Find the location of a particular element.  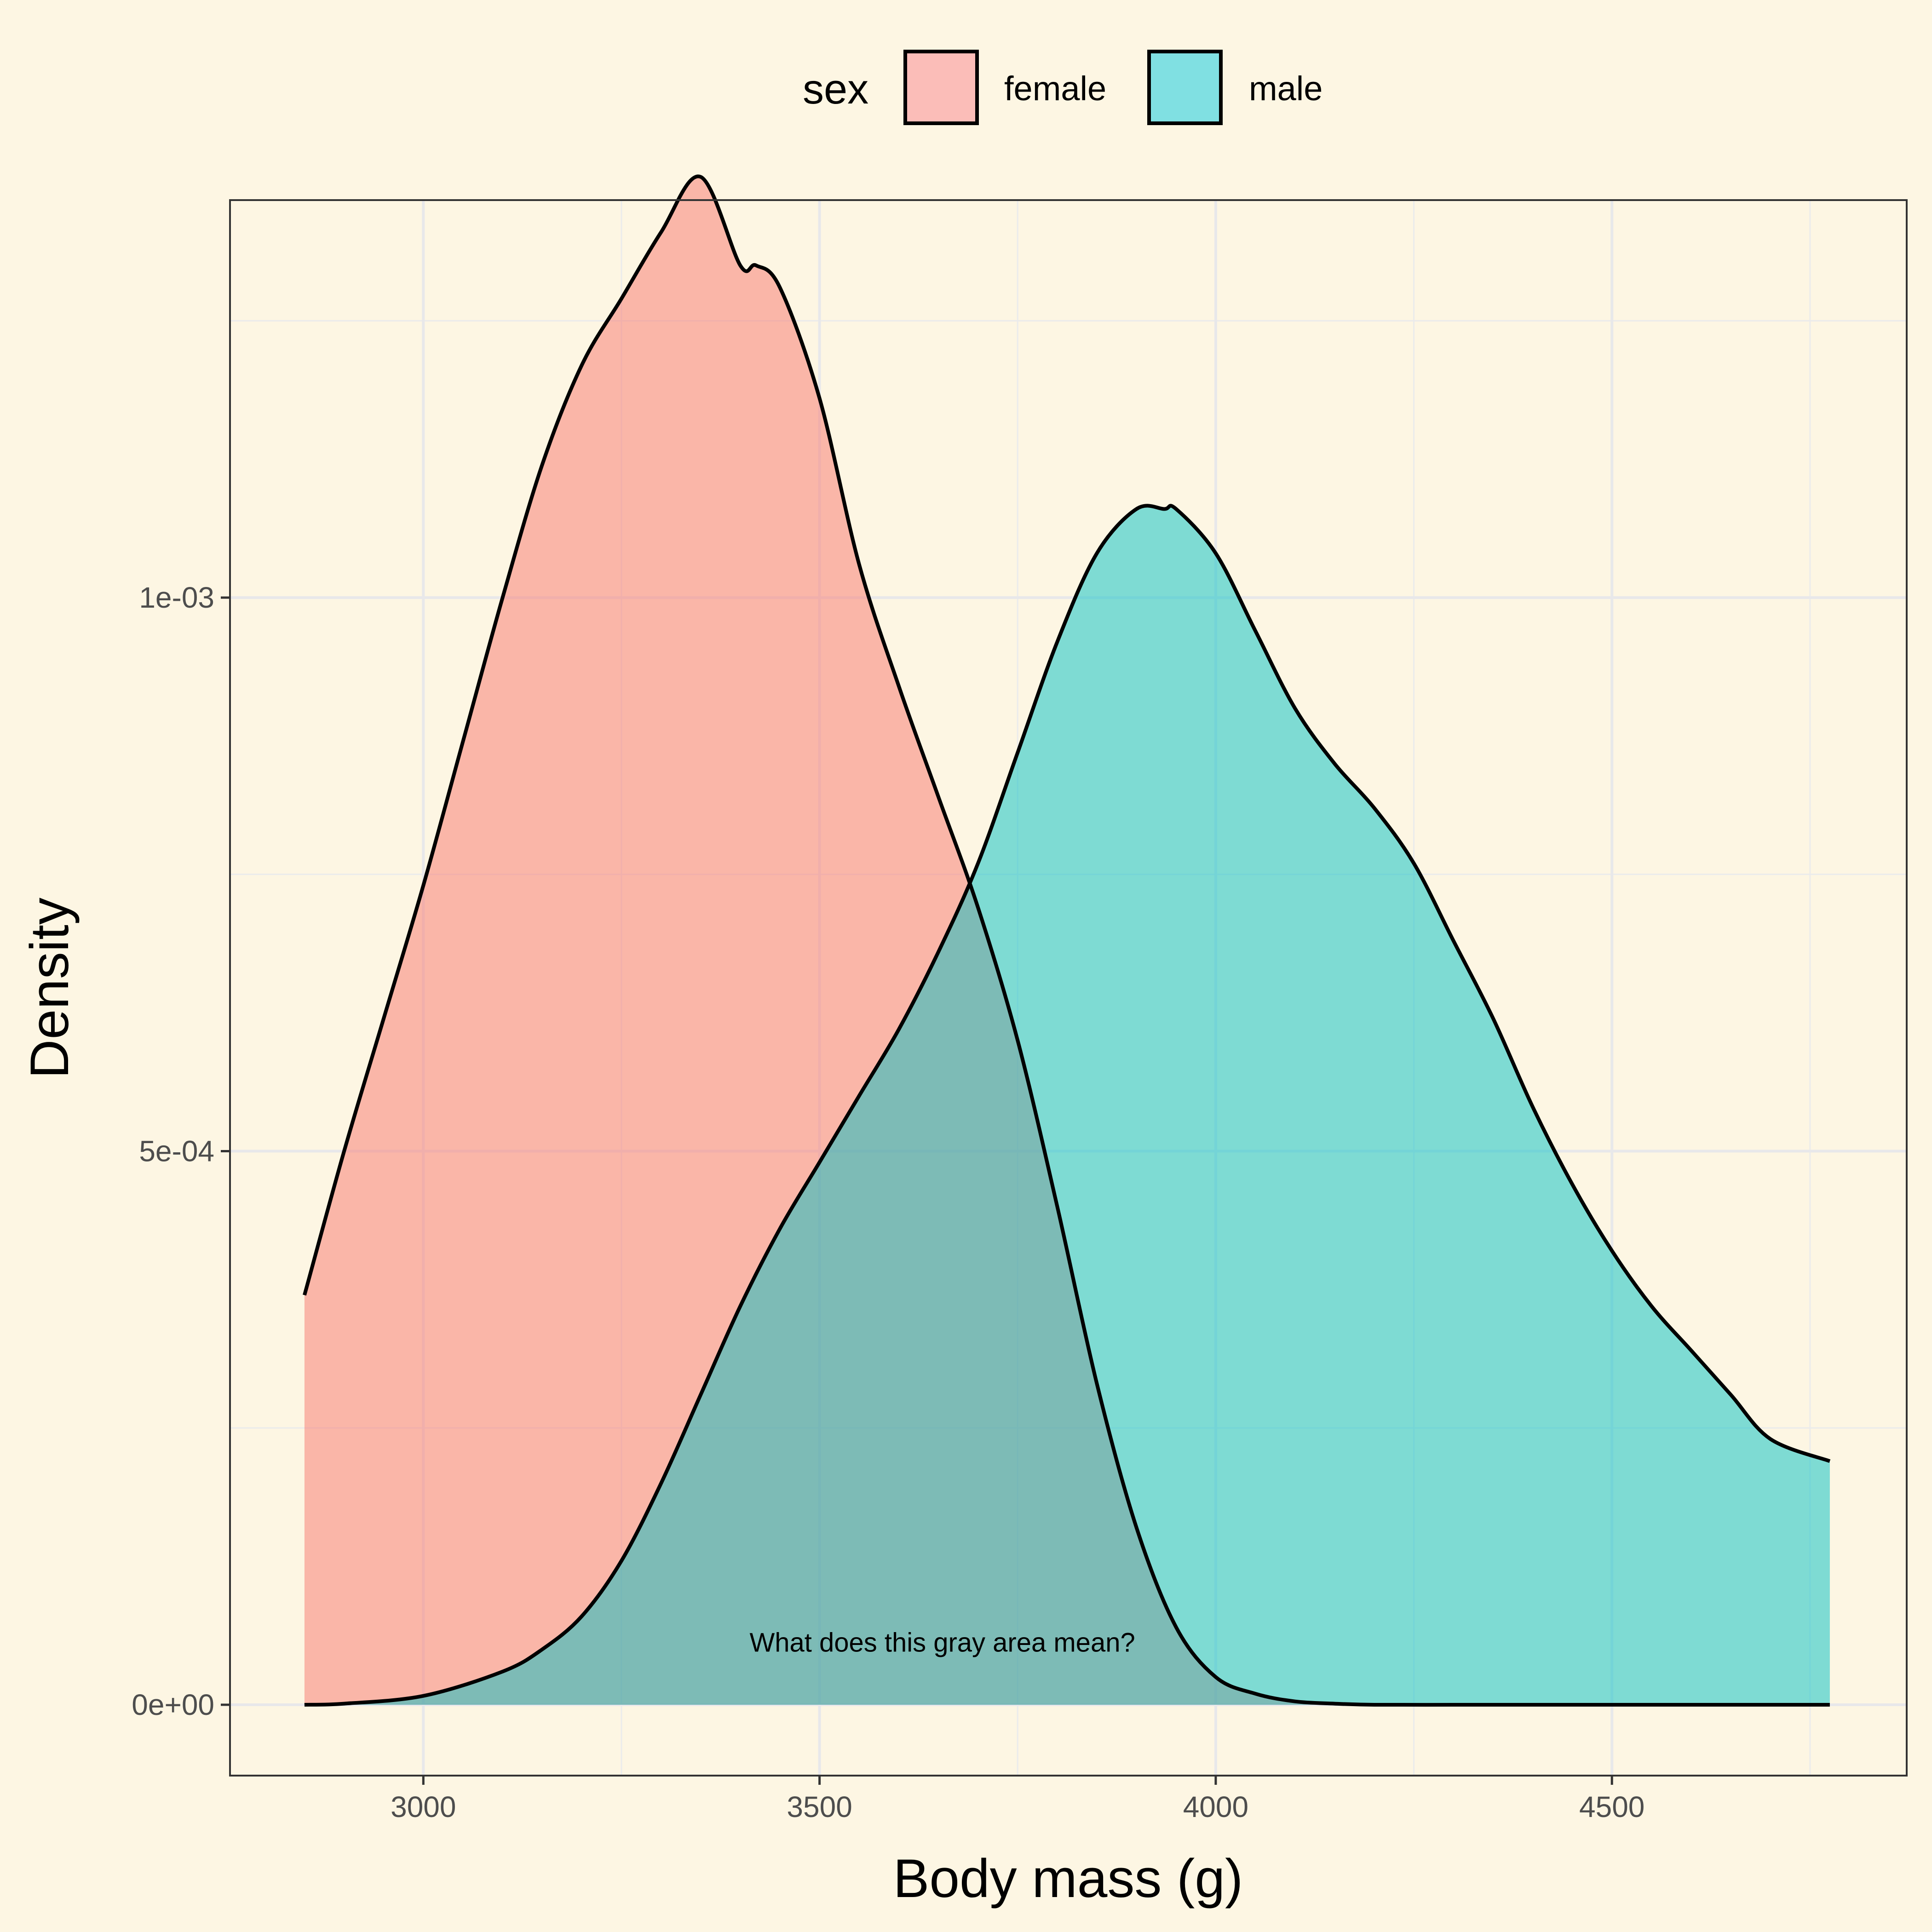

legend: sex female male is located at coordinates (1062, 87).